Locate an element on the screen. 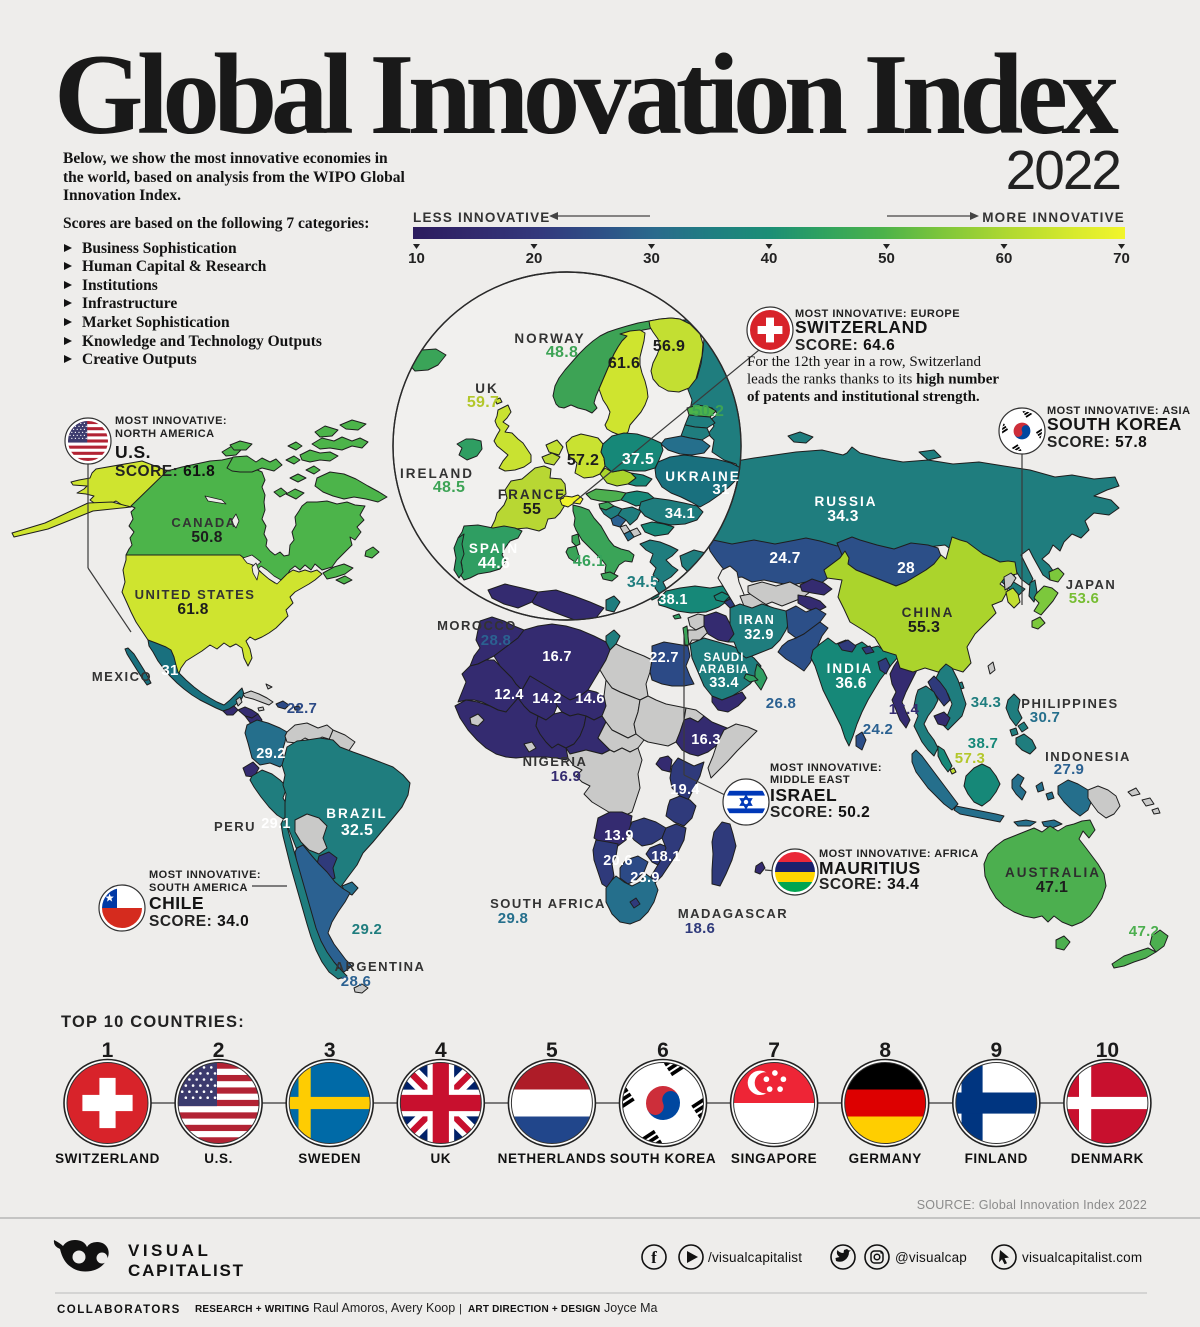 The height and width of the screenshot is (1327, 1200). svg-text: SOUTH KOREA is located at coordinates (1114, 424).